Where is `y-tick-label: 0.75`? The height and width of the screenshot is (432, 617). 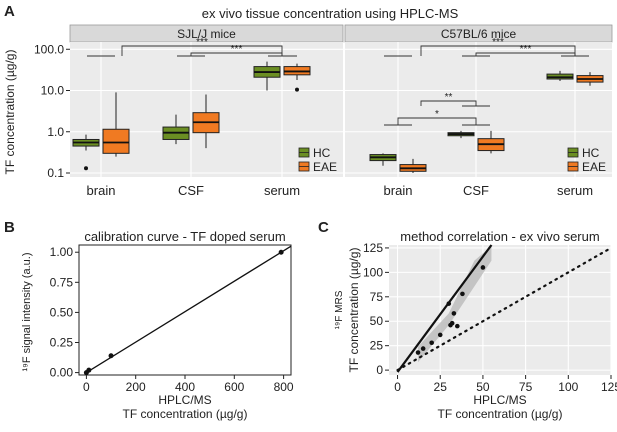 y-tick-label: 0.75 is located at coordinates (62, 282).